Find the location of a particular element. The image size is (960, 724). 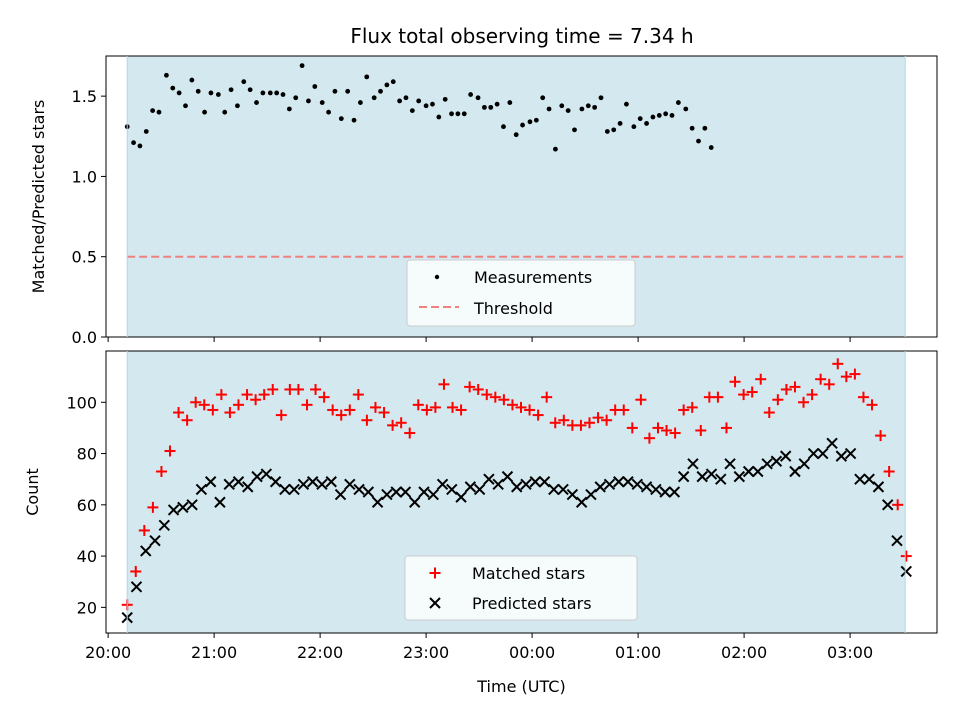

ratio-y-axis-label: Matched/Predicted stars is located at coordinates (38, 197).